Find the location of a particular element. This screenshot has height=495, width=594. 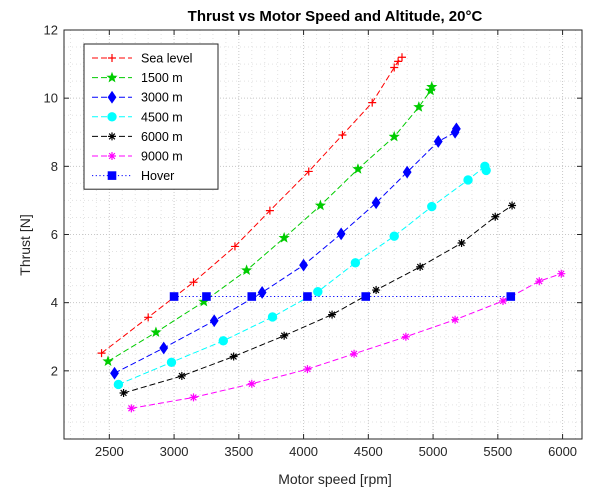

x-tick-label: 3000 is located at coordinates (174, 451).